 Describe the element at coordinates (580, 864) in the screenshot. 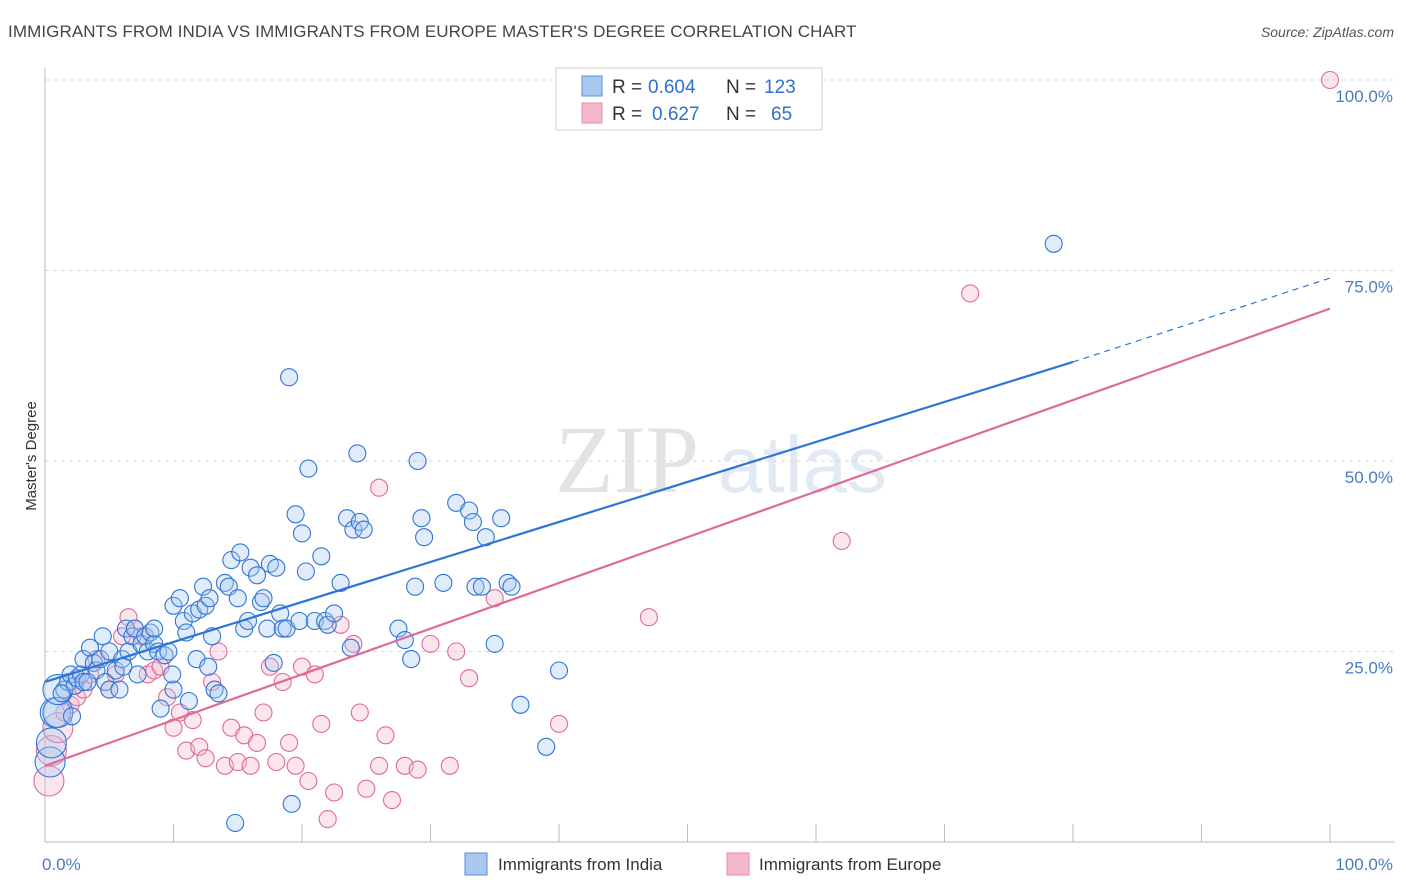

I see `legend-india-label: Immigrants from India` at that location.